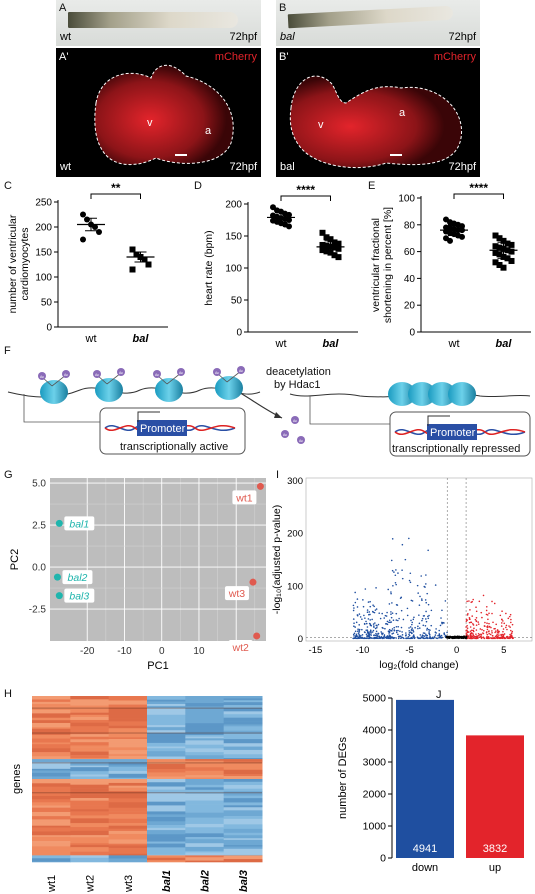 This screenshot has height=894, width=535. Describe the element at coordinates (375, 795) in the screenshot. I see `y-tick-label: 2000` at that location.